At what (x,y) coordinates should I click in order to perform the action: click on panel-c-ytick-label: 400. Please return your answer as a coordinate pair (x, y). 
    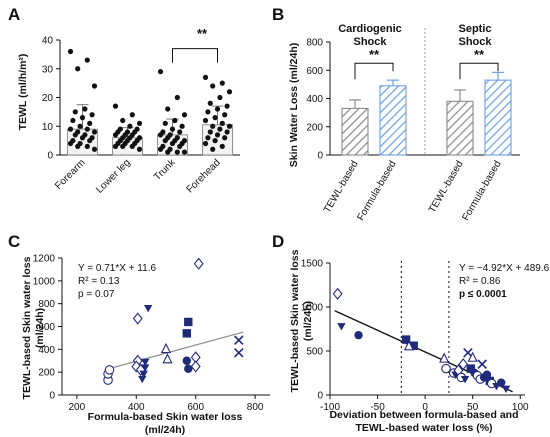
    Looking at the image, I should click on (46, 350).